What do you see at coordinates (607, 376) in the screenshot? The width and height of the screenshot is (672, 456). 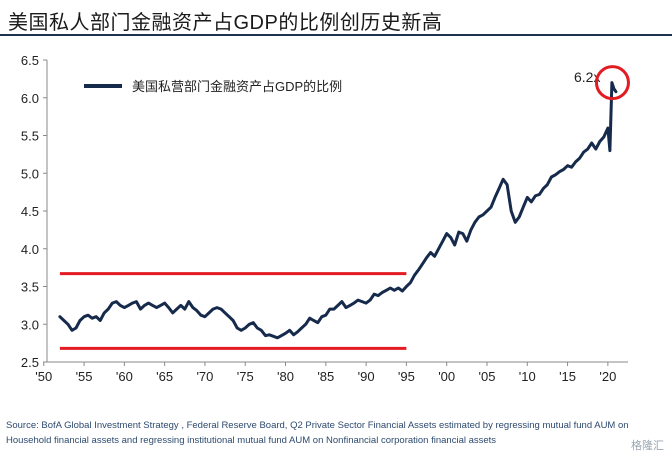 I see `x-tick-label: '20` at bounding box center [607, 376].